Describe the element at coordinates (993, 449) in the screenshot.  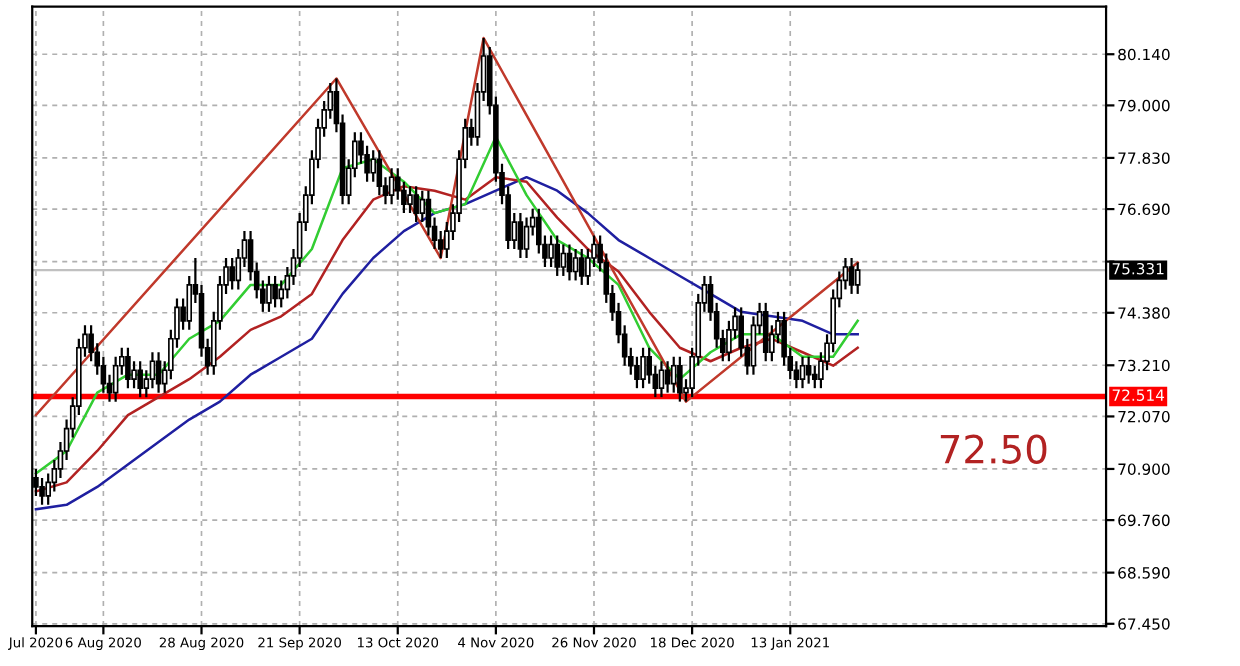
I see `annotation: 72.50` at that location.